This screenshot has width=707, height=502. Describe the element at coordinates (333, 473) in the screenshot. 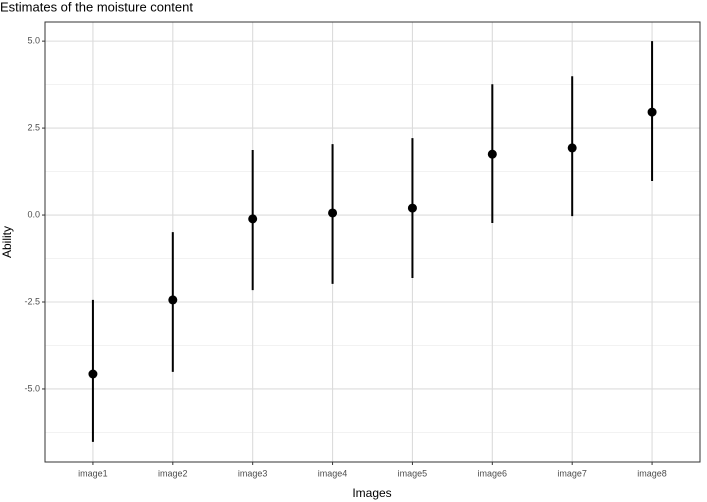

I see `x-tick-label: image4` at that location.